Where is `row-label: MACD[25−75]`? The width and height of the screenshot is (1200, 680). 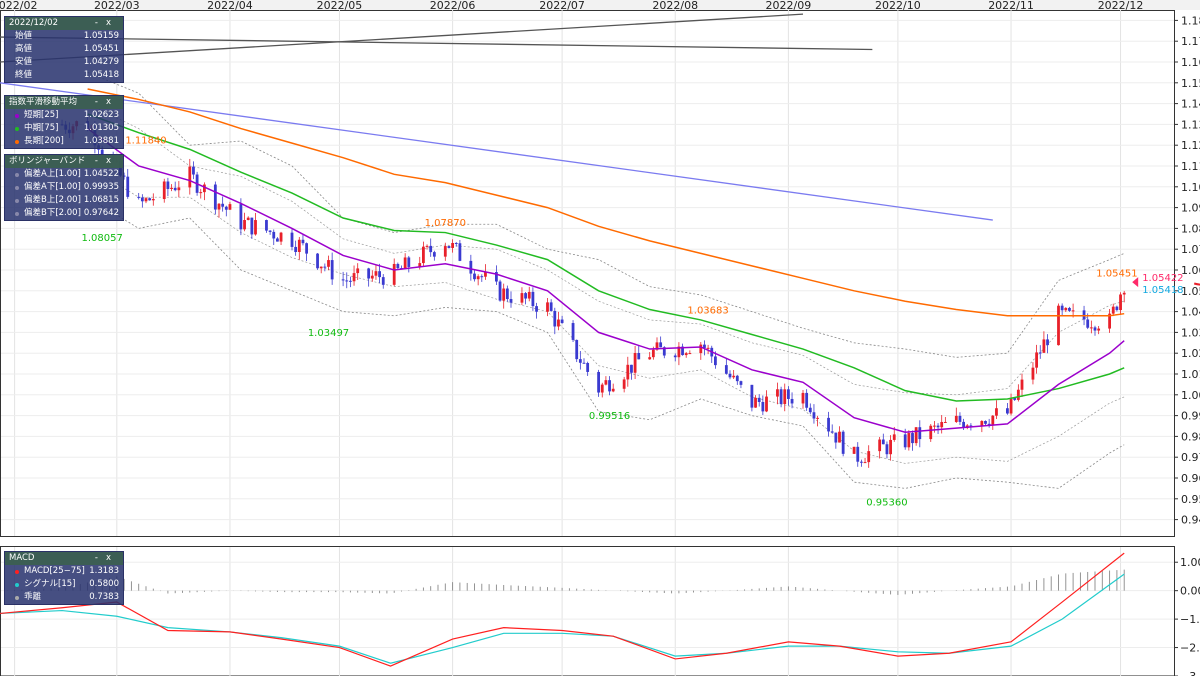
row-label: MACD[25−75] is located at coordinates (50, 571).